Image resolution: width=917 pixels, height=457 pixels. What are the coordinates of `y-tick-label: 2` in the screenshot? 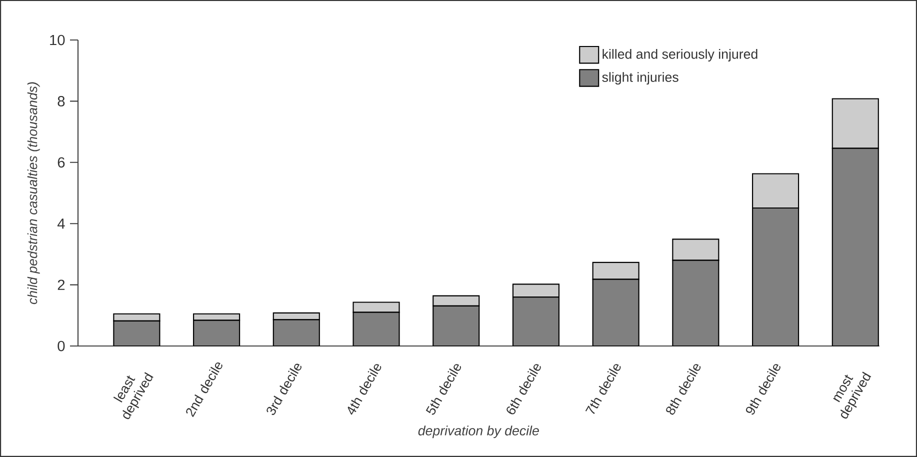 It's located at (61, 285).